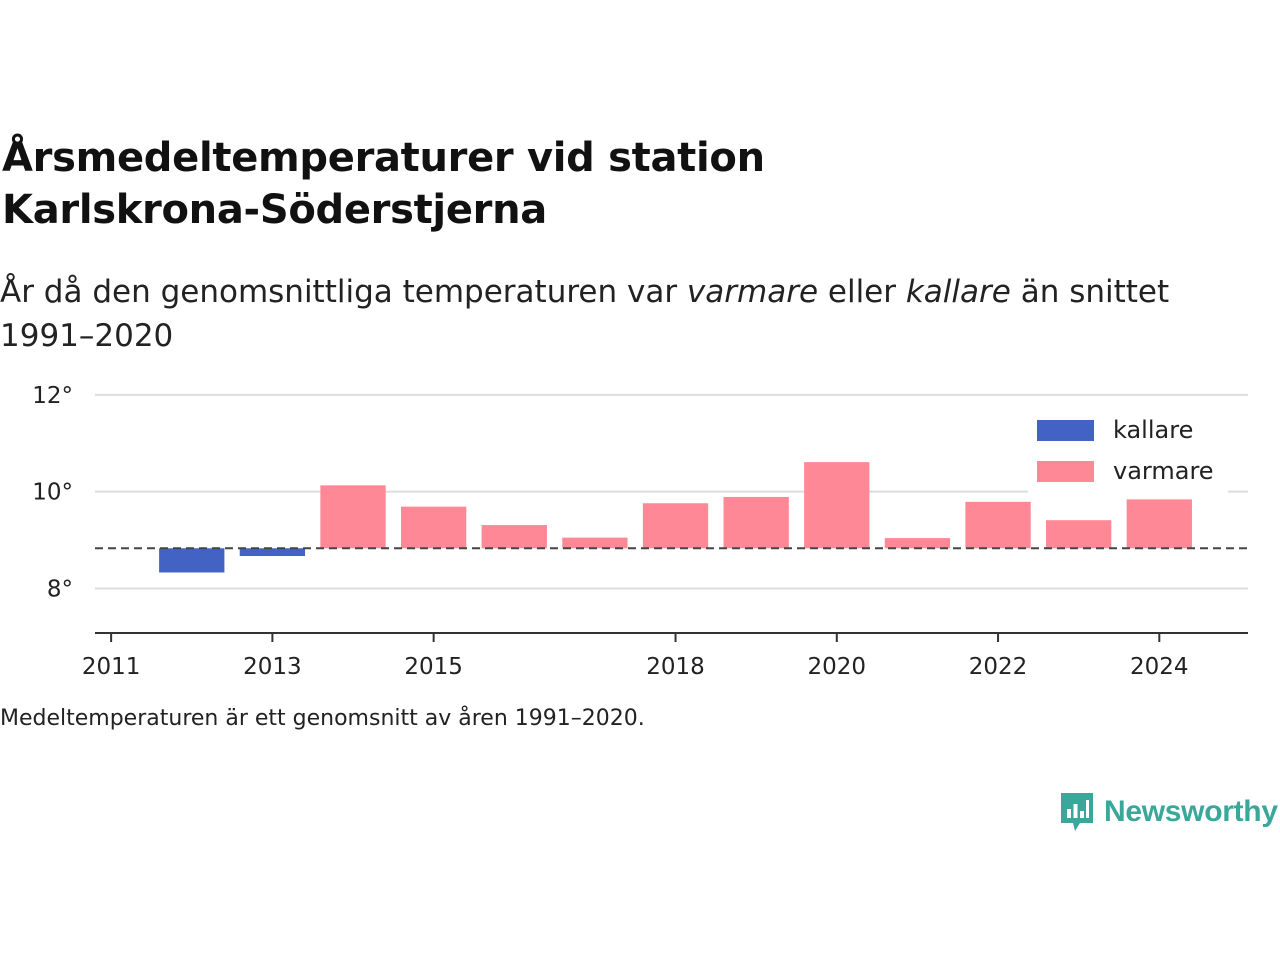 This screenshot has width=1280, height=960. What do you see at coordinates (60, 589) in the screenshot?
I see `y-tick-label-8: 8°` at bounding box center [60, 589].